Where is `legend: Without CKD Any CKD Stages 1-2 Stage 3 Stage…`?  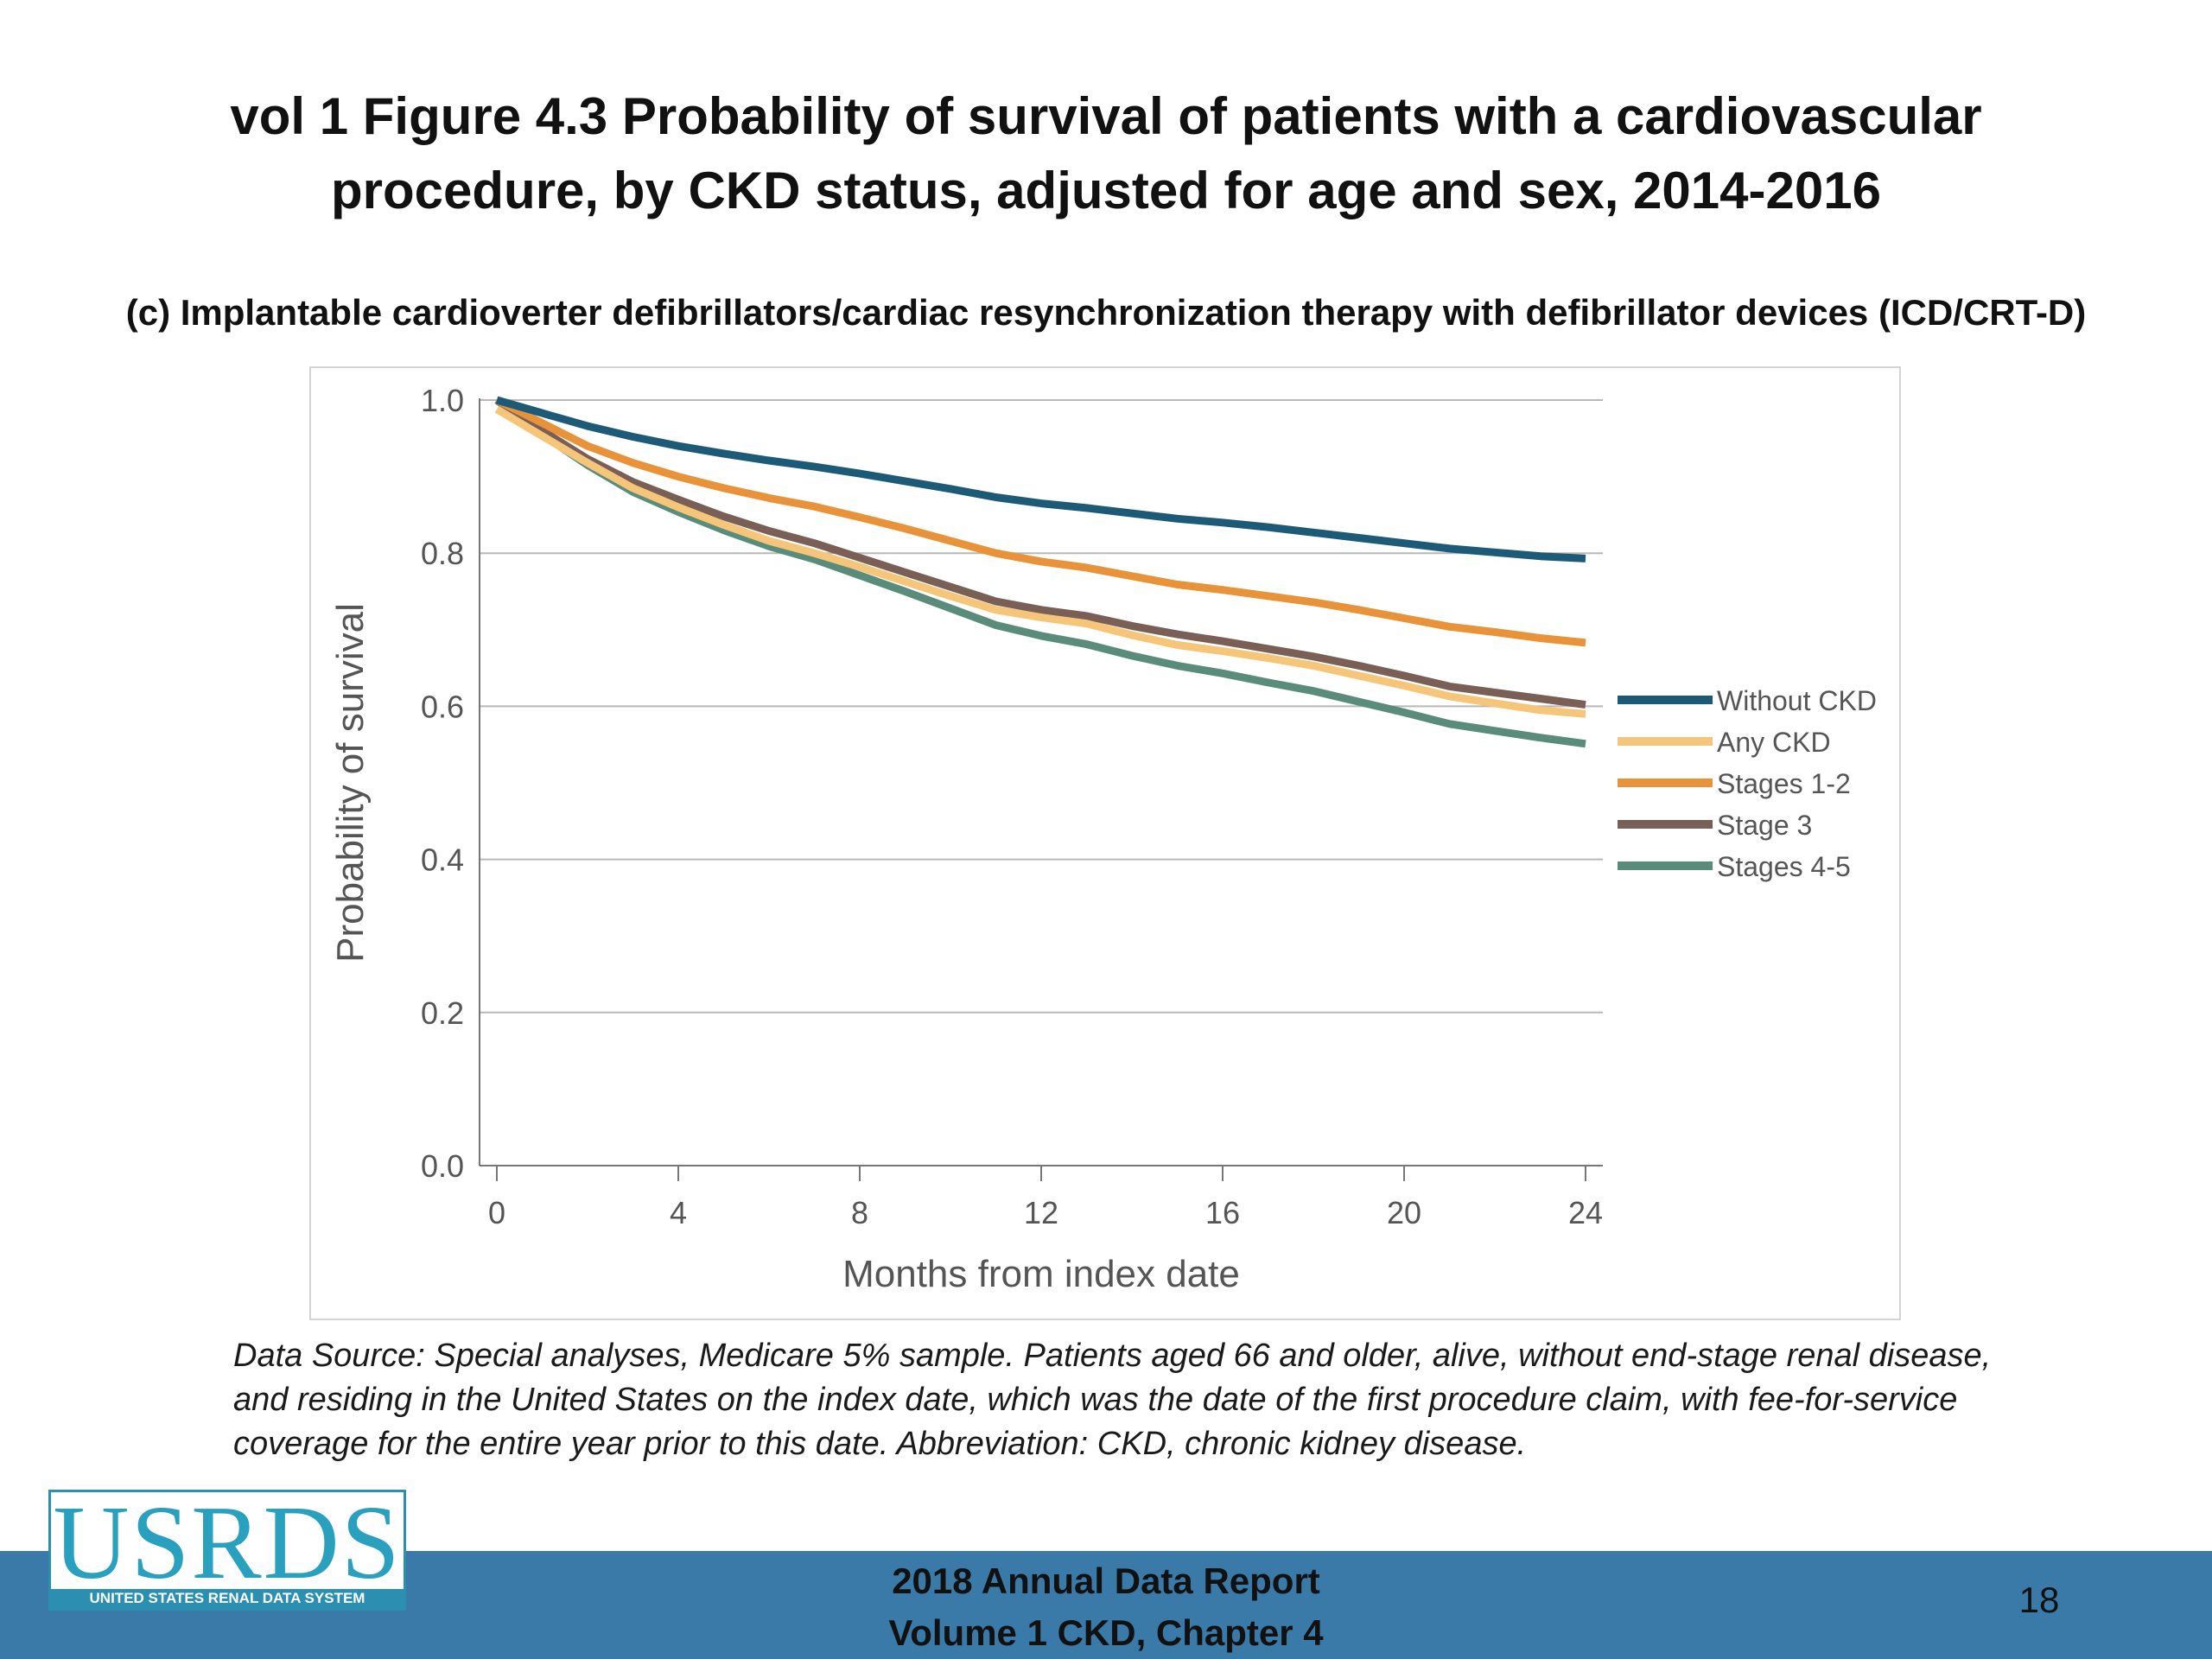
legend: Without CKD Any CKD Stages 1-2 Stage 3 Stage… is located at coordinates (1747, 783).